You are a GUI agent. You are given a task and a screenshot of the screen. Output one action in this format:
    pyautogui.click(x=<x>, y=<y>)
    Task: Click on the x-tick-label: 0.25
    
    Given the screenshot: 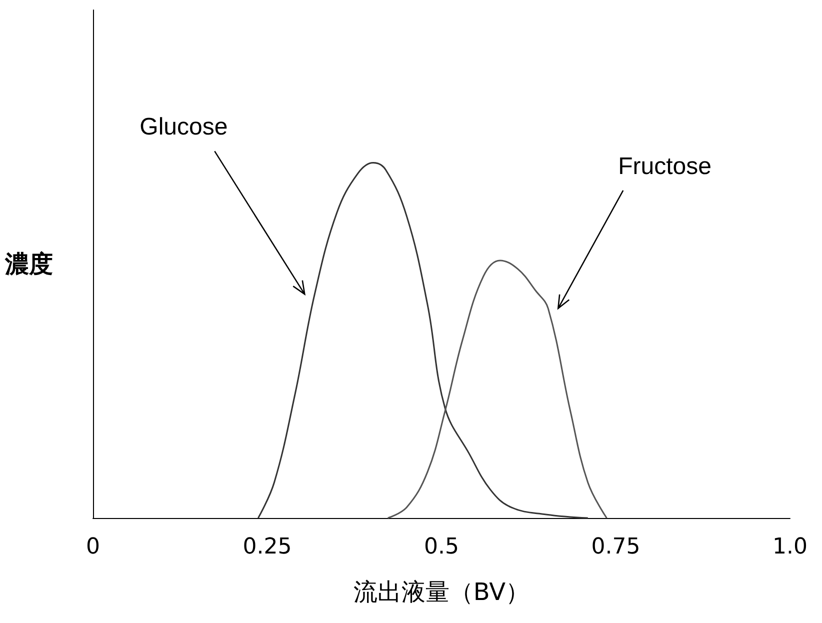 What is the action you would take?
    pyautogui.click(x=267, y=547)
    